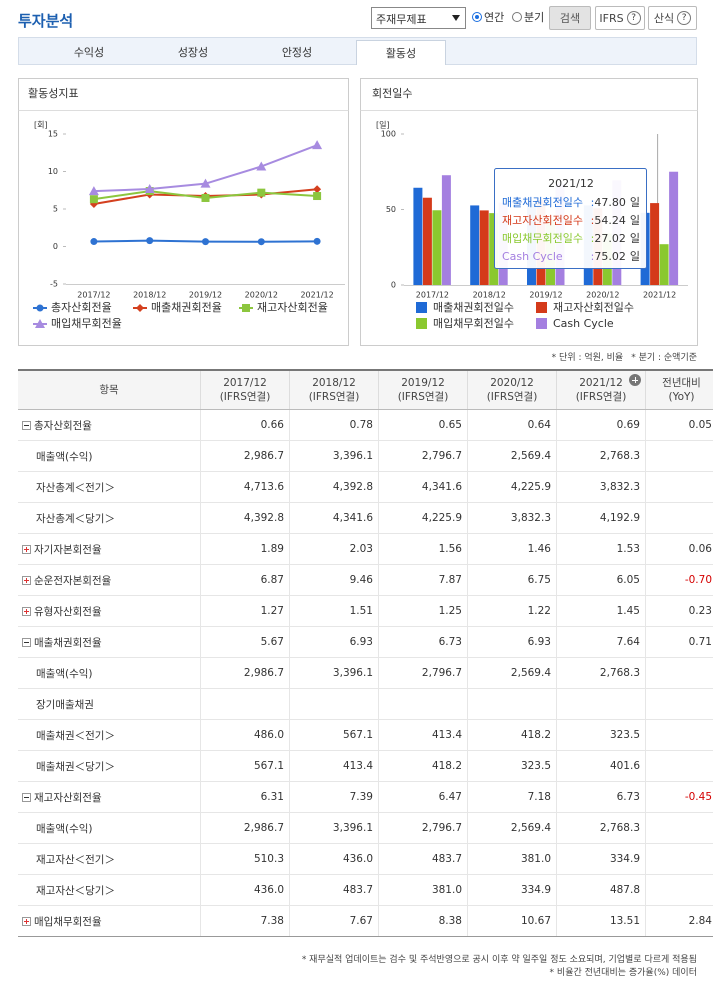 This screenshot has width=713, height=988. Describe the element at coordinates (334, 389) in the screenshot. I see `column-header: 2018/12 (IFRS연결)` at that location.